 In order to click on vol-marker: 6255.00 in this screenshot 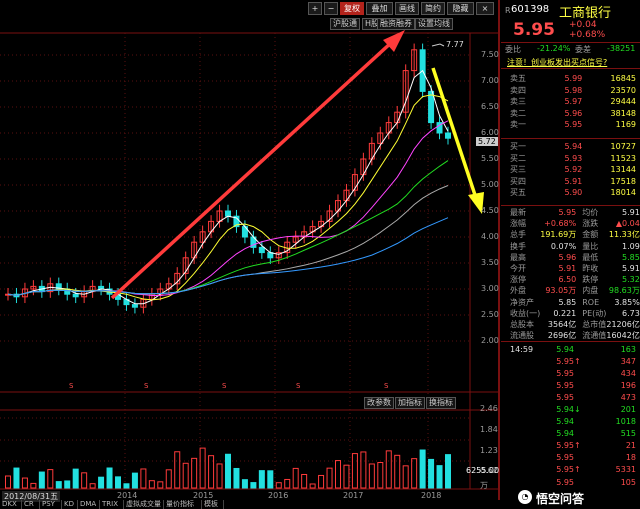, I will do `click(483, 470)`.